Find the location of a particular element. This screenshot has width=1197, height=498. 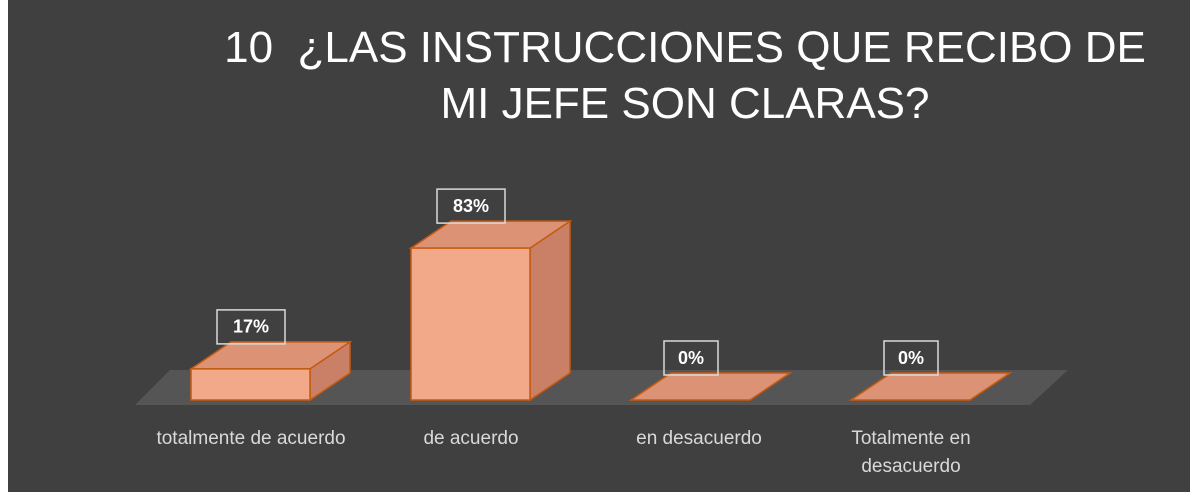

bar-side is located at coordinates (550, 310).